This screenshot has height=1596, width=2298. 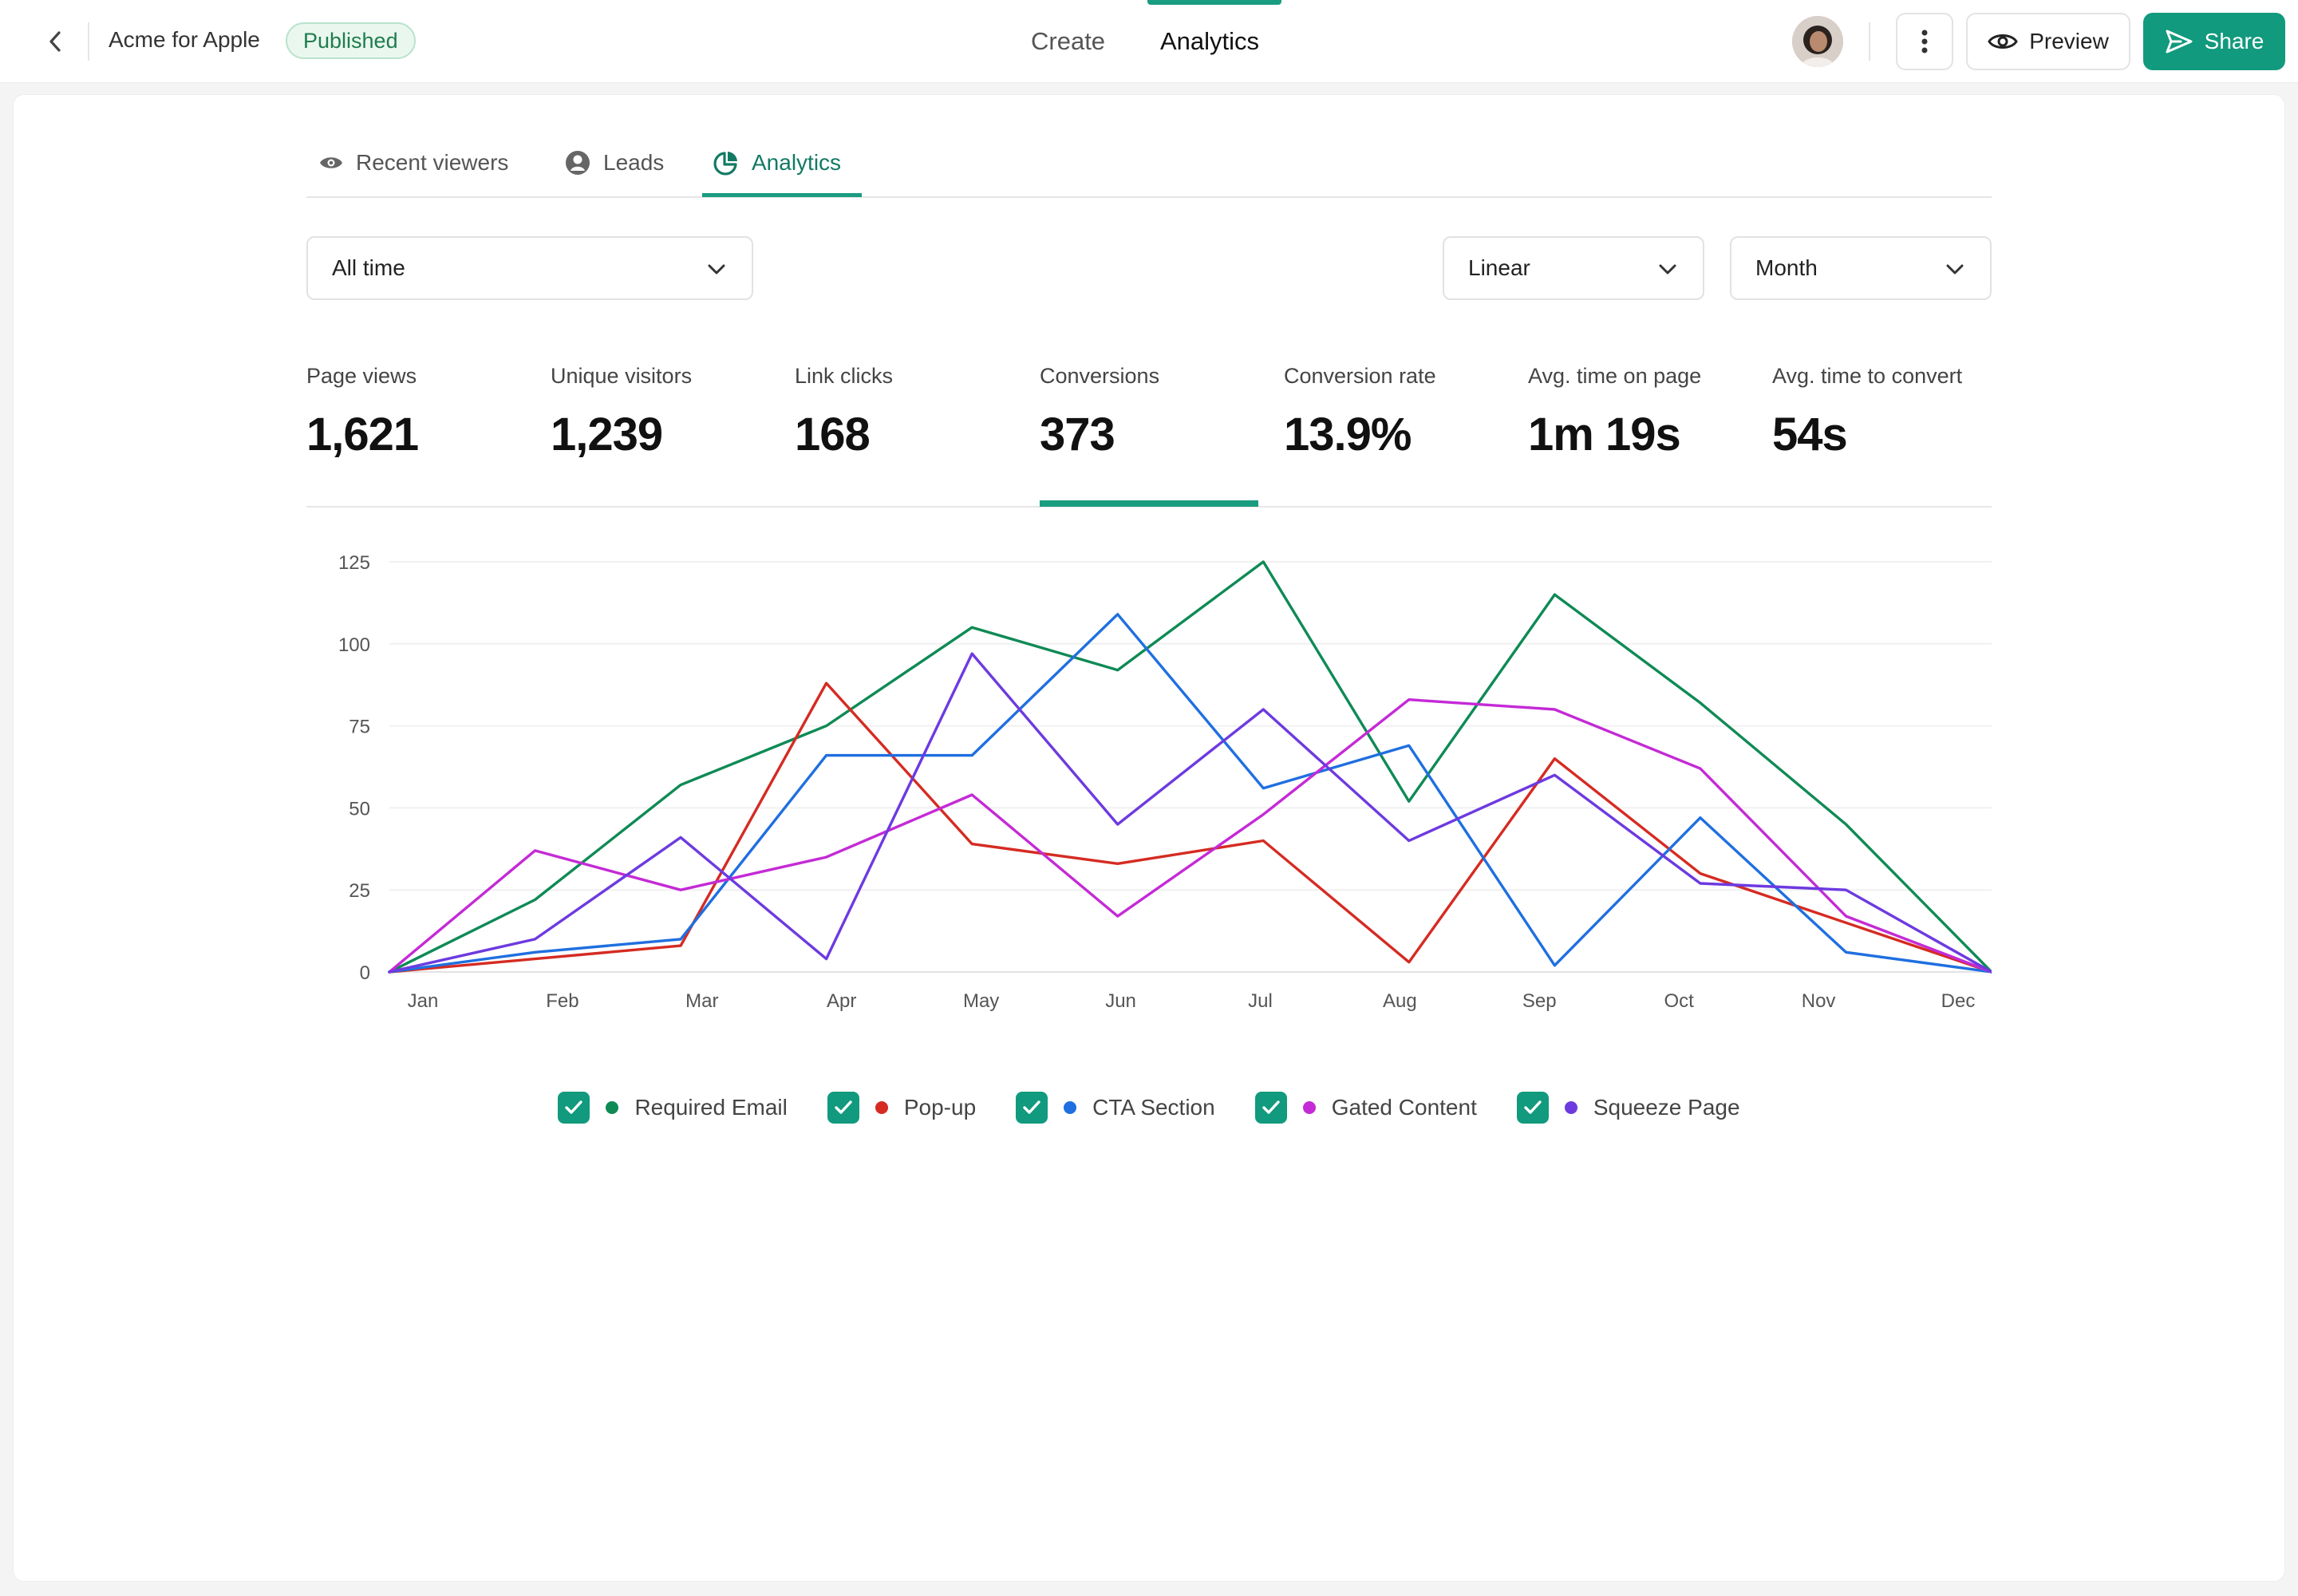 I want to click on legend-item-squeeze-page: Squeeze Page, so click(x=1628, y=1108).